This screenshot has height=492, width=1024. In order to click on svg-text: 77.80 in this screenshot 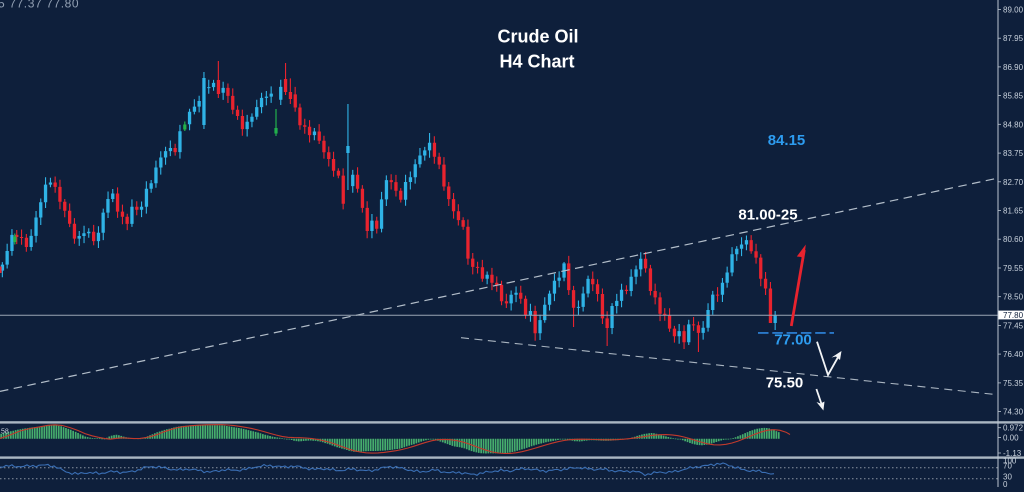, I will do `click(1013, 315)`.